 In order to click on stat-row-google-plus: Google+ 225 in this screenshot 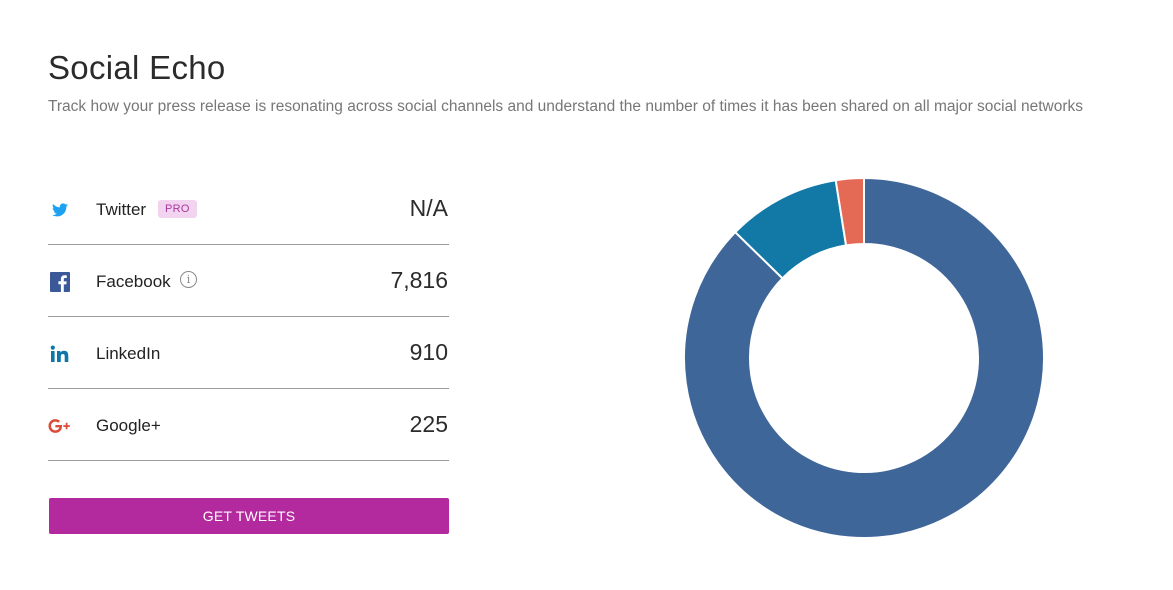, I will do `click(248, 425)`.